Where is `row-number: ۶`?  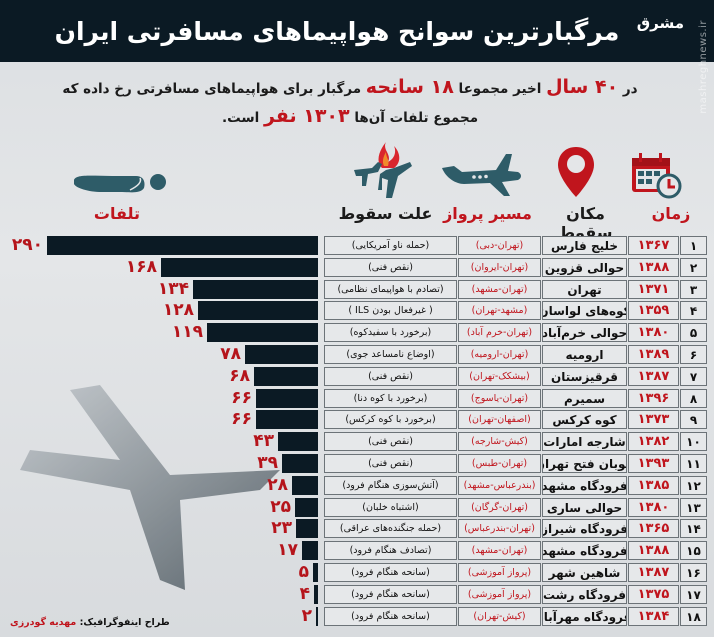 row-number: ۶ is located at coordinates (693, 354).